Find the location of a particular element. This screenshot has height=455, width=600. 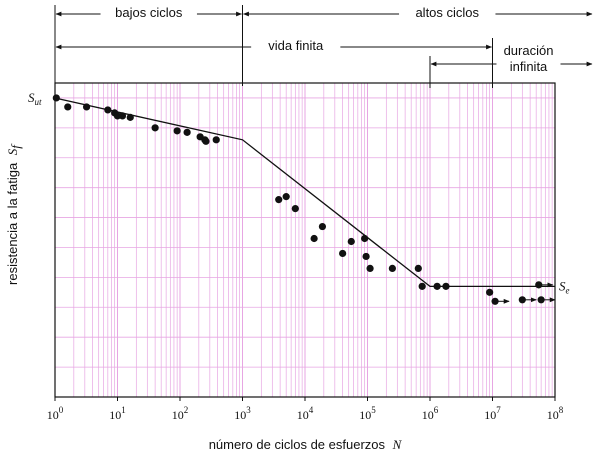

x-tick-exponent: 7 is located at coordinates (498, 410).